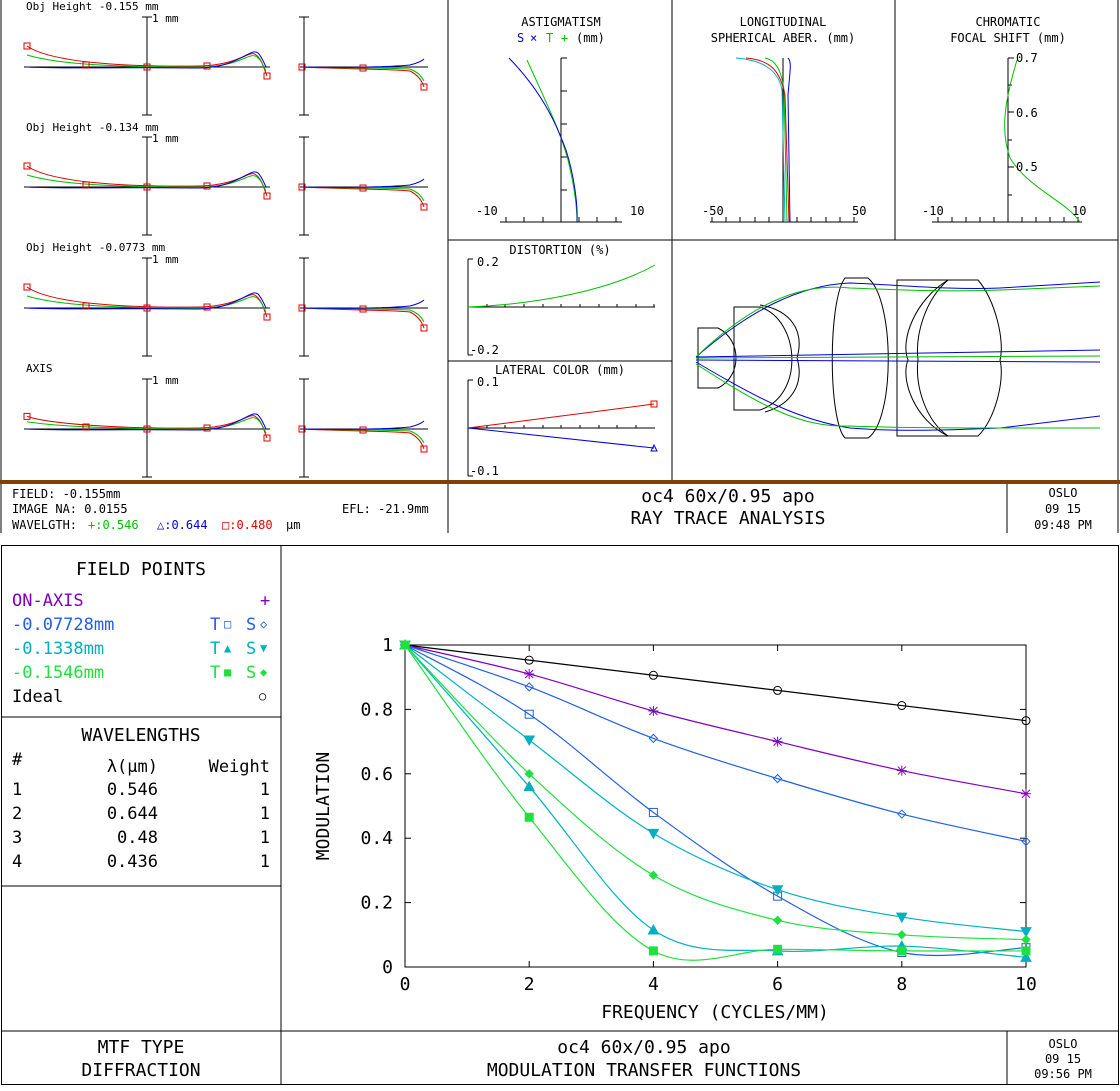 This screenshot has height=1091, width=1120. I want to click on field-label-3: Obj Height -0.0773 mm, so click(95, 247).